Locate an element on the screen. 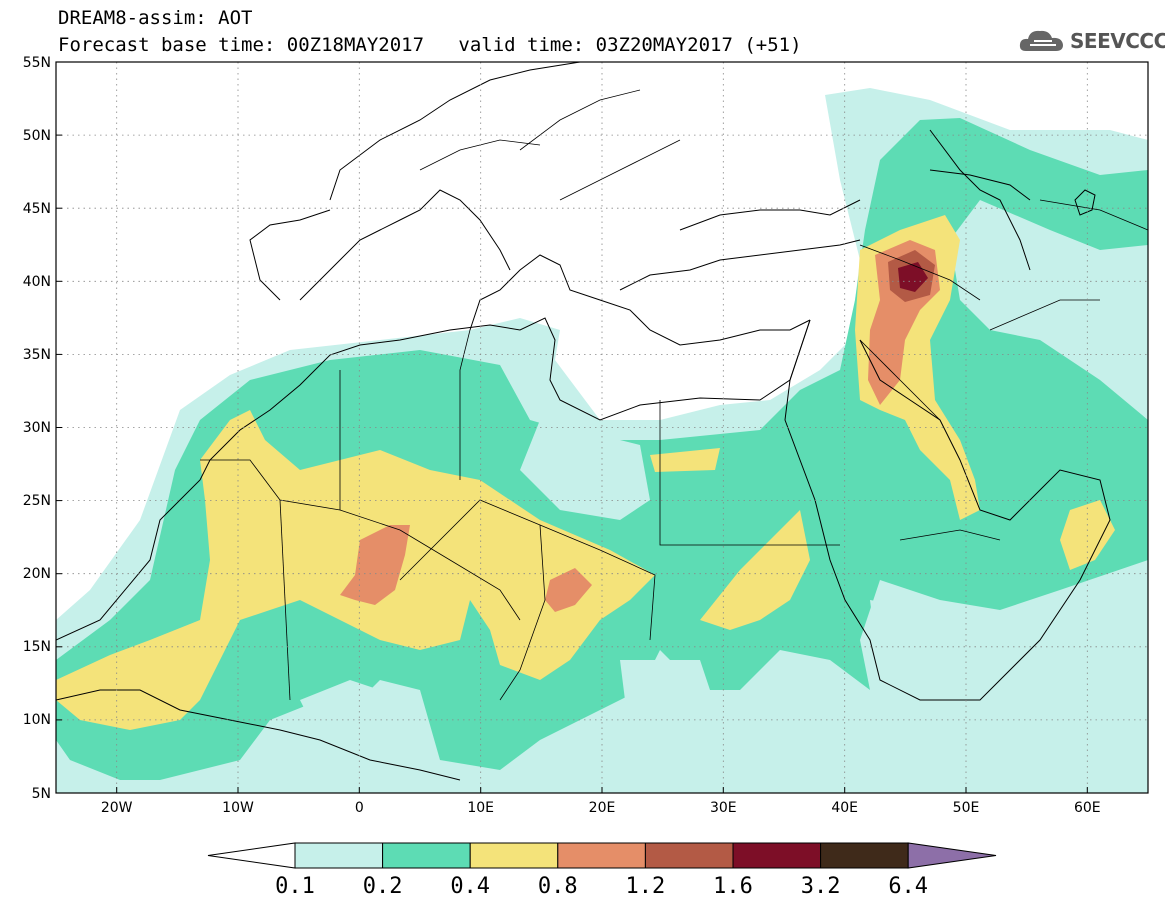 Image resolution: width=1165 pixels, height=905 pixels. colorbar-level-label: 1.2 is located at coordinates (646, 886).